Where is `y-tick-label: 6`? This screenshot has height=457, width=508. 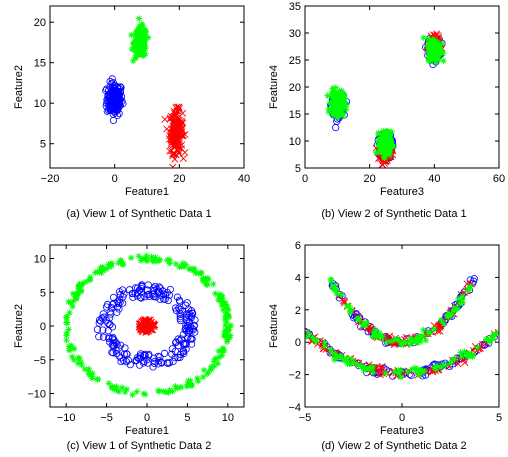 y-tick-label: 6 is located at coordinates (298, 246).